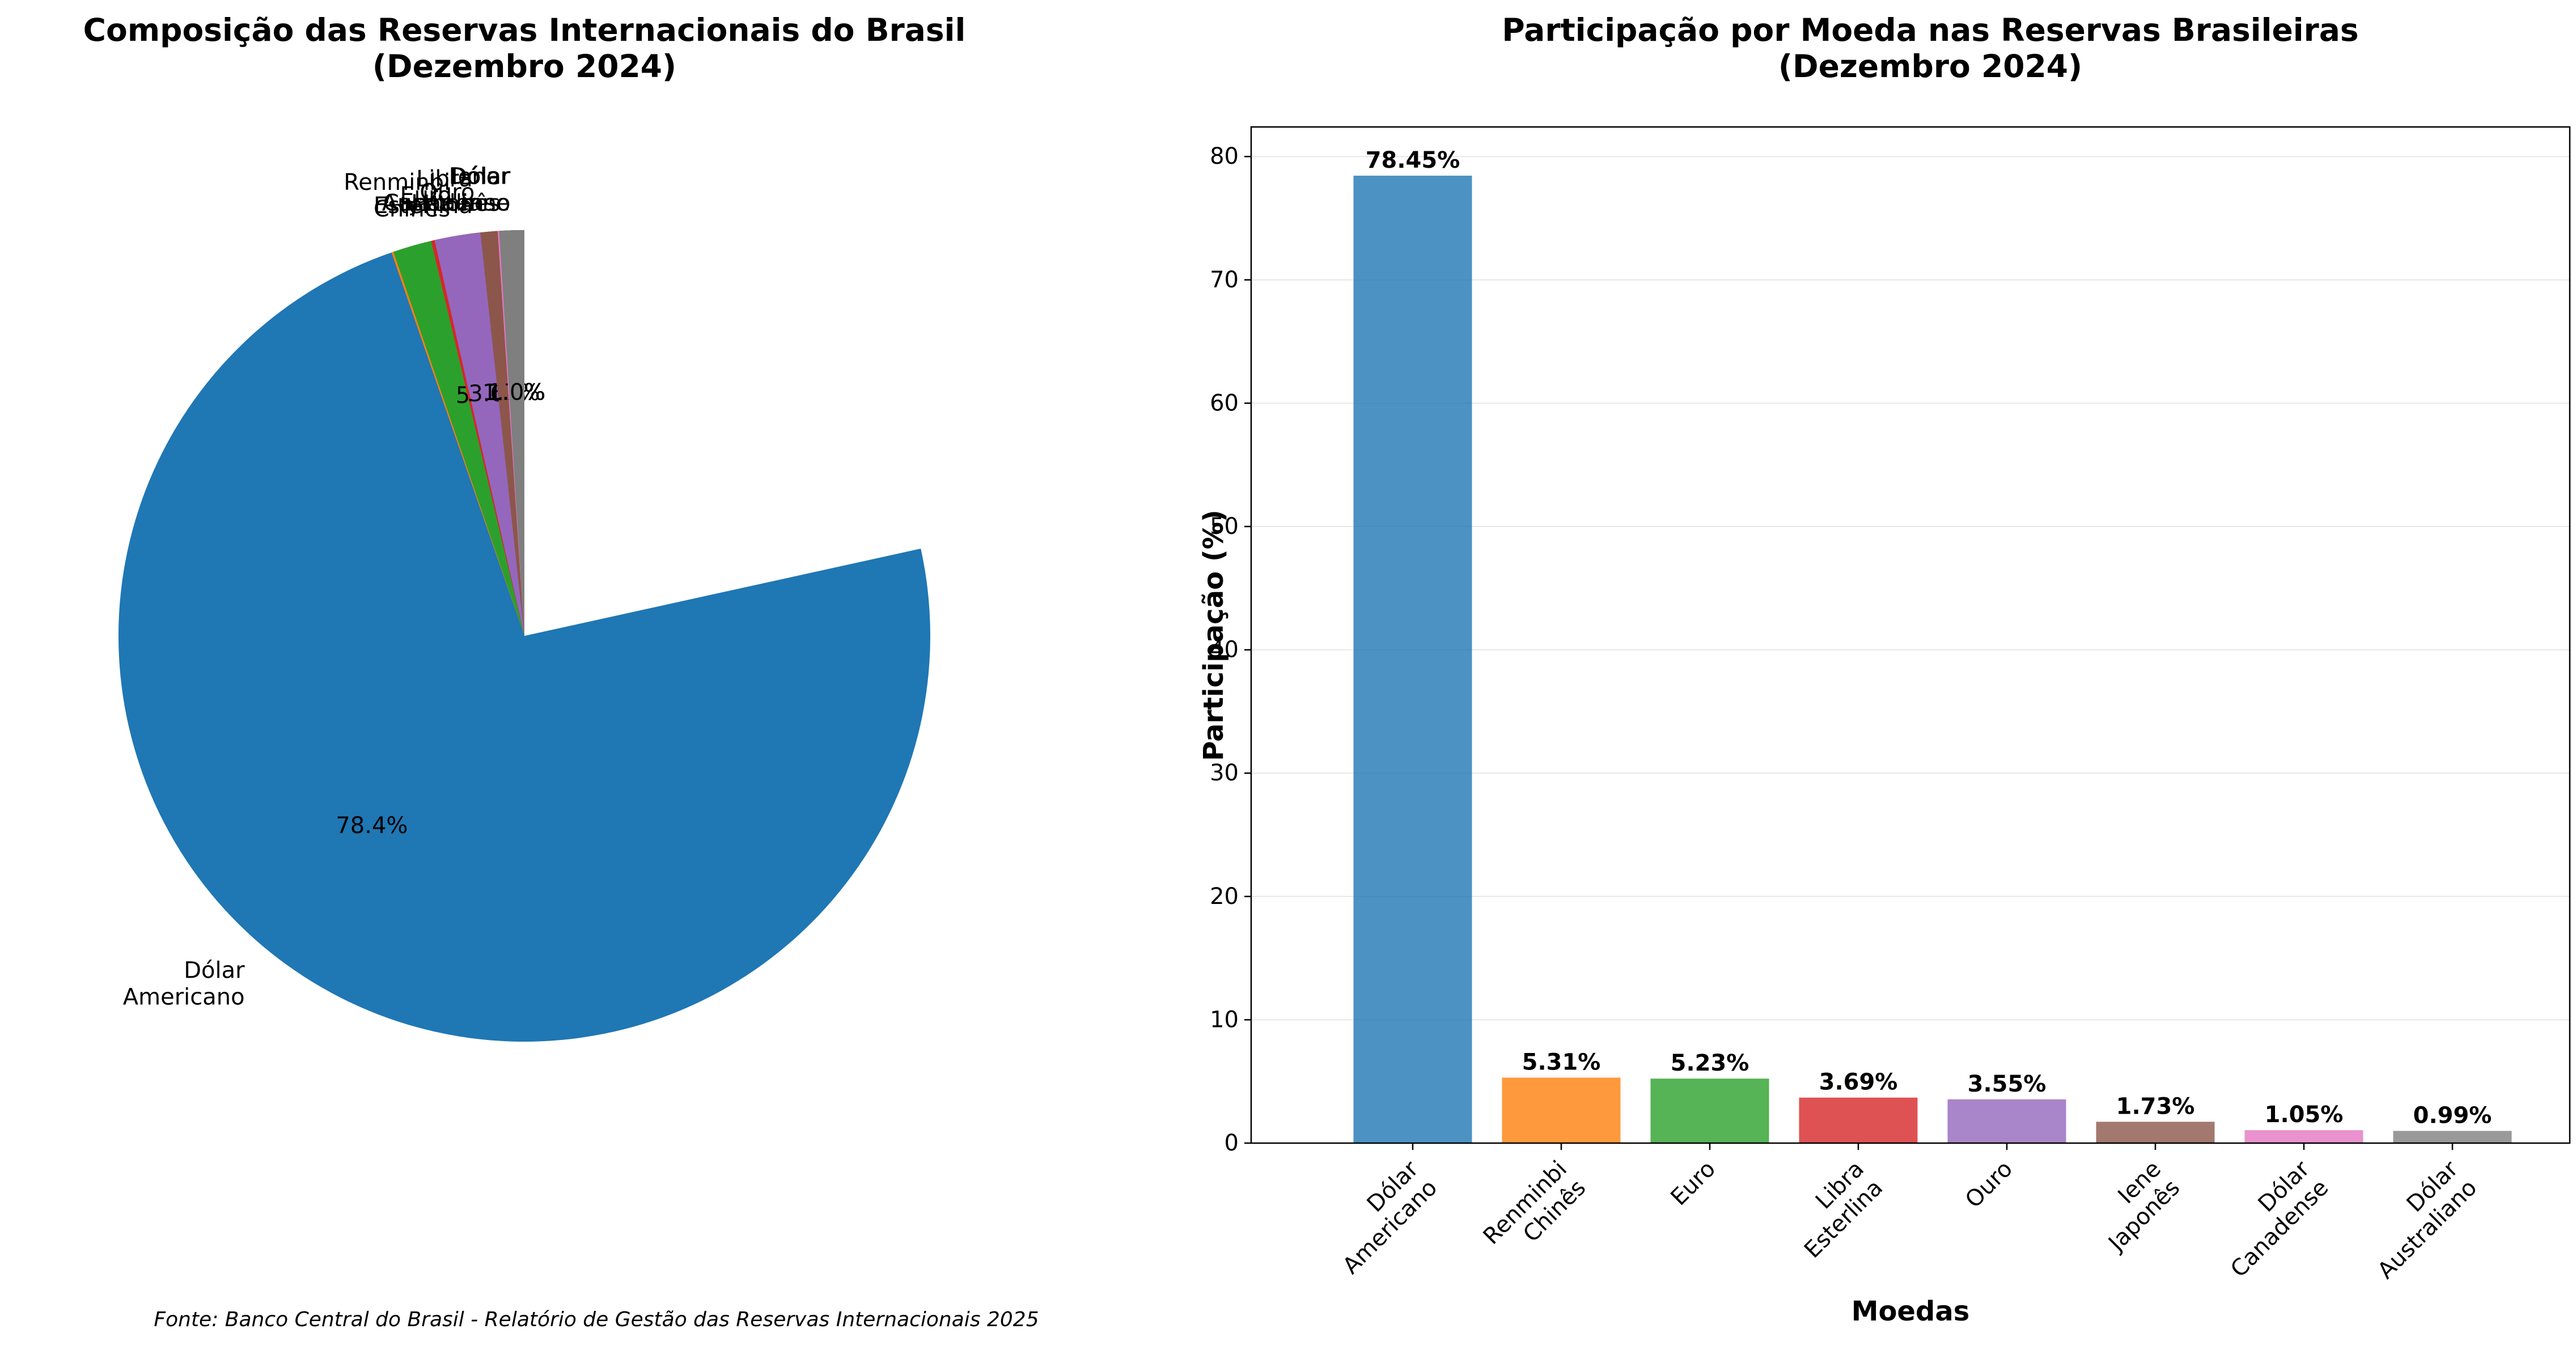 This screenshot has width=2576, height=1346. What do you see at coordinates (1694, 1183) in the screenshot?
I see `x-tick-label: Euro` at bounding box center [1694, 1183].